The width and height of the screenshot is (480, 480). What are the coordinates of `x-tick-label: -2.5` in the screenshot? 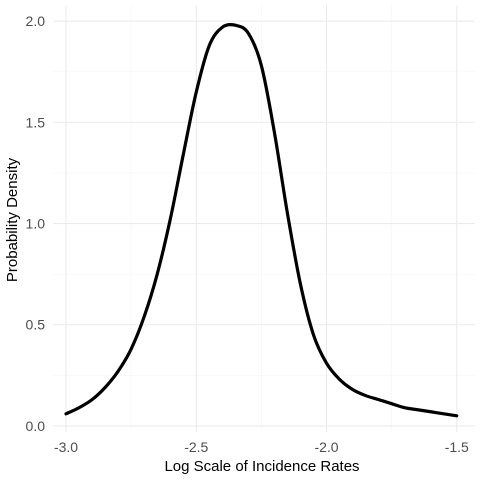 It's located at (196, 447).